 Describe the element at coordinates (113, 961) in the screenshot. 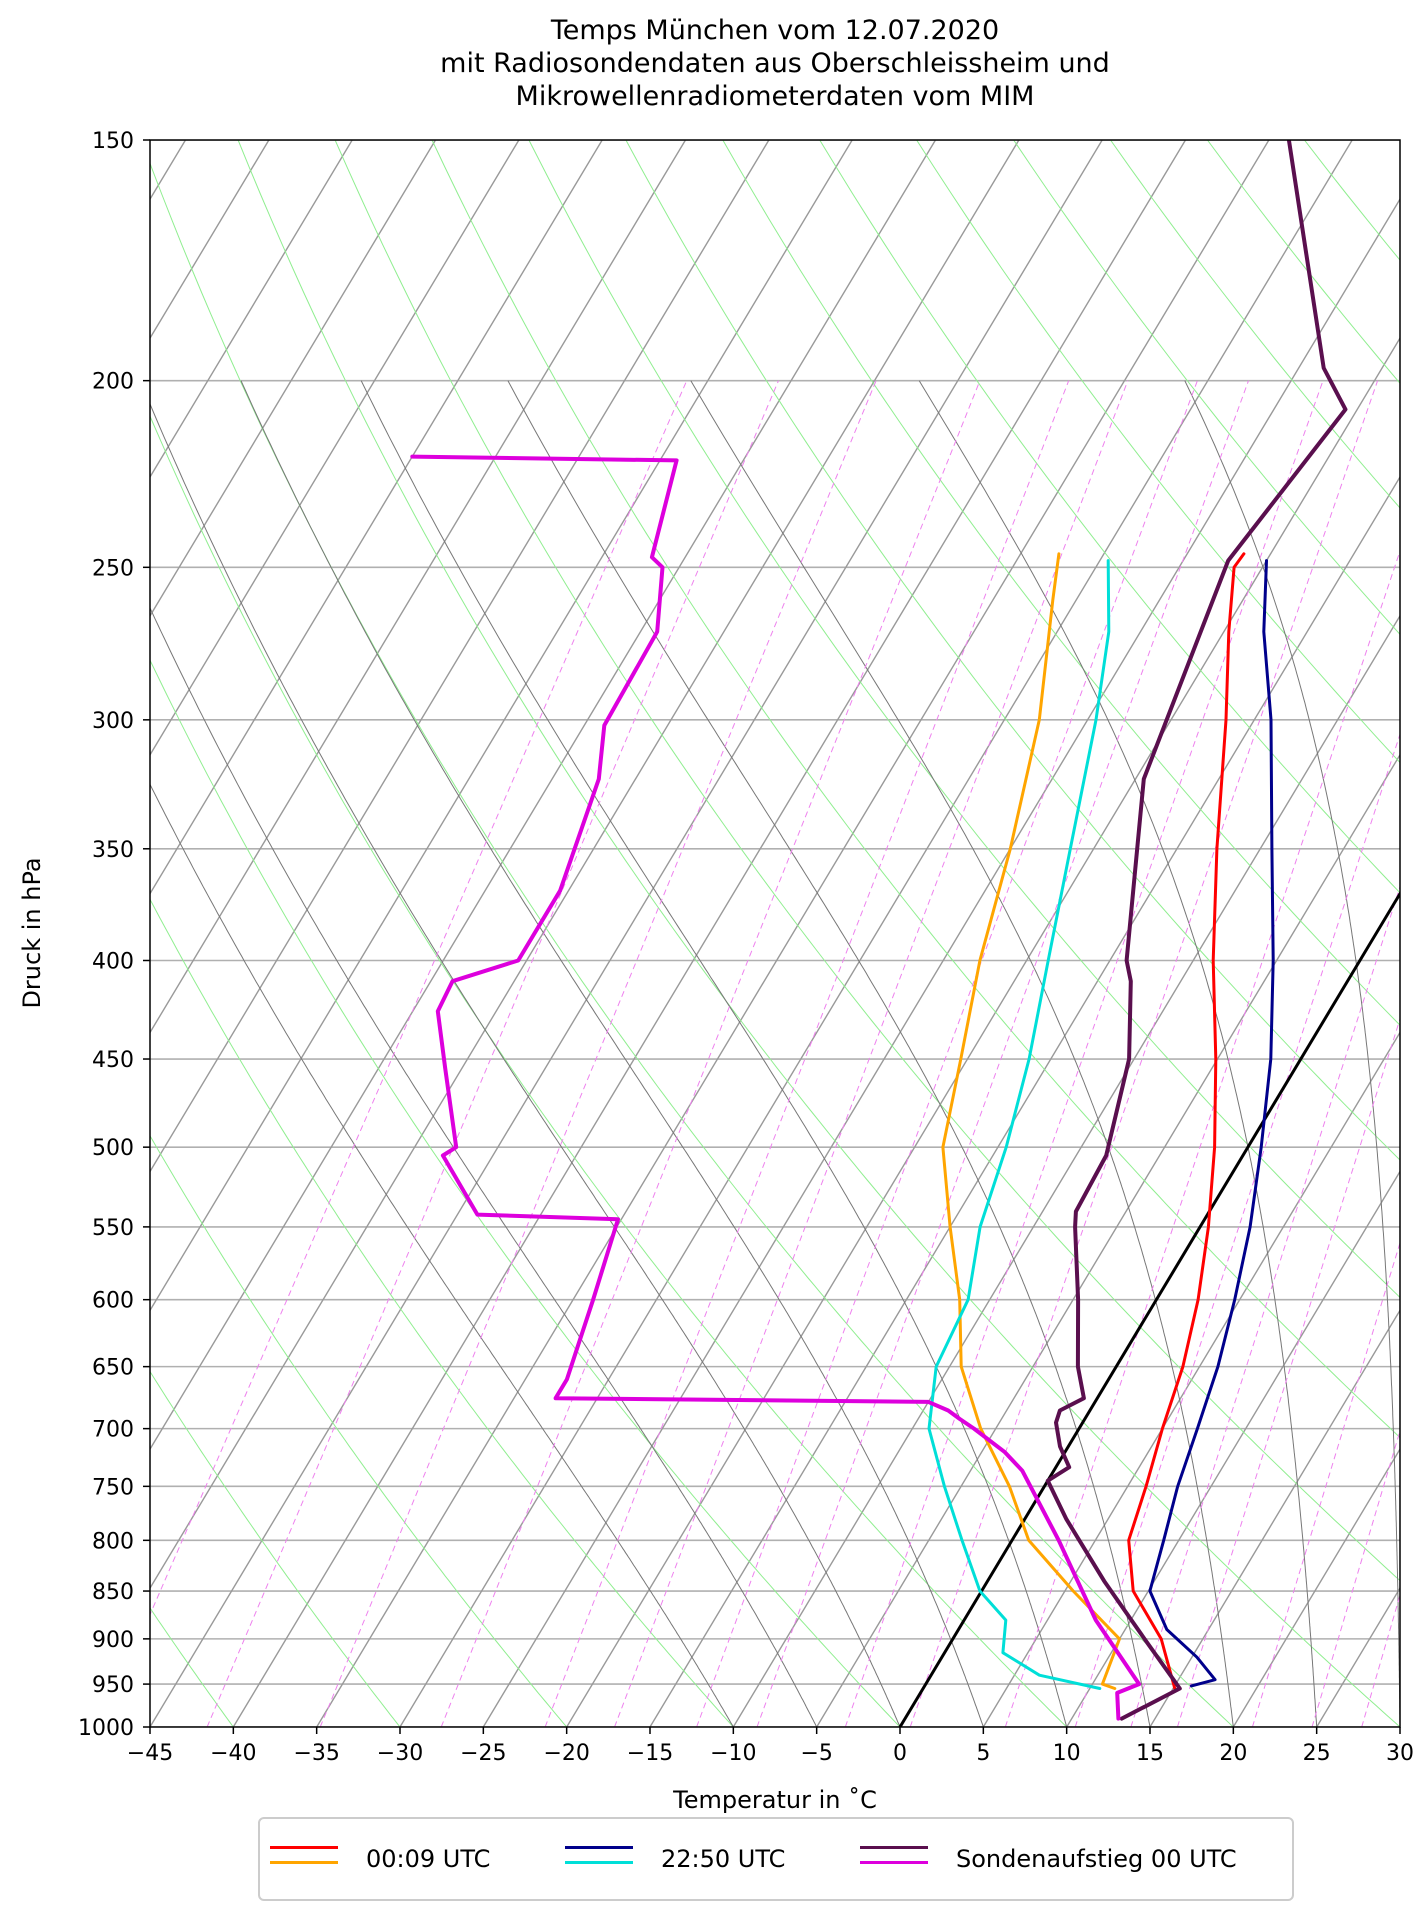

I see `y-tick-label-400: 400` at that location.